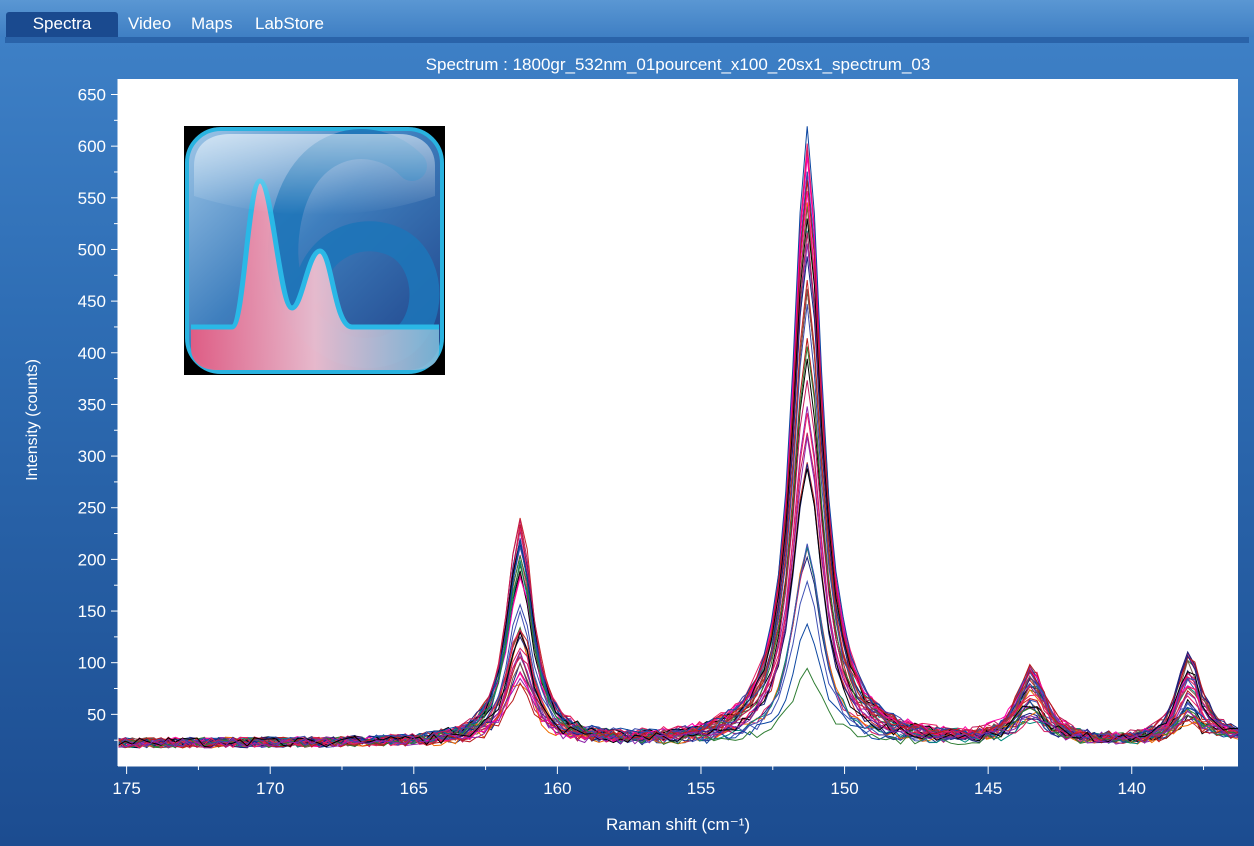 This screenshot has width=1254, height=846. I want to click on y-tick-label: 400, so click(92, 353).